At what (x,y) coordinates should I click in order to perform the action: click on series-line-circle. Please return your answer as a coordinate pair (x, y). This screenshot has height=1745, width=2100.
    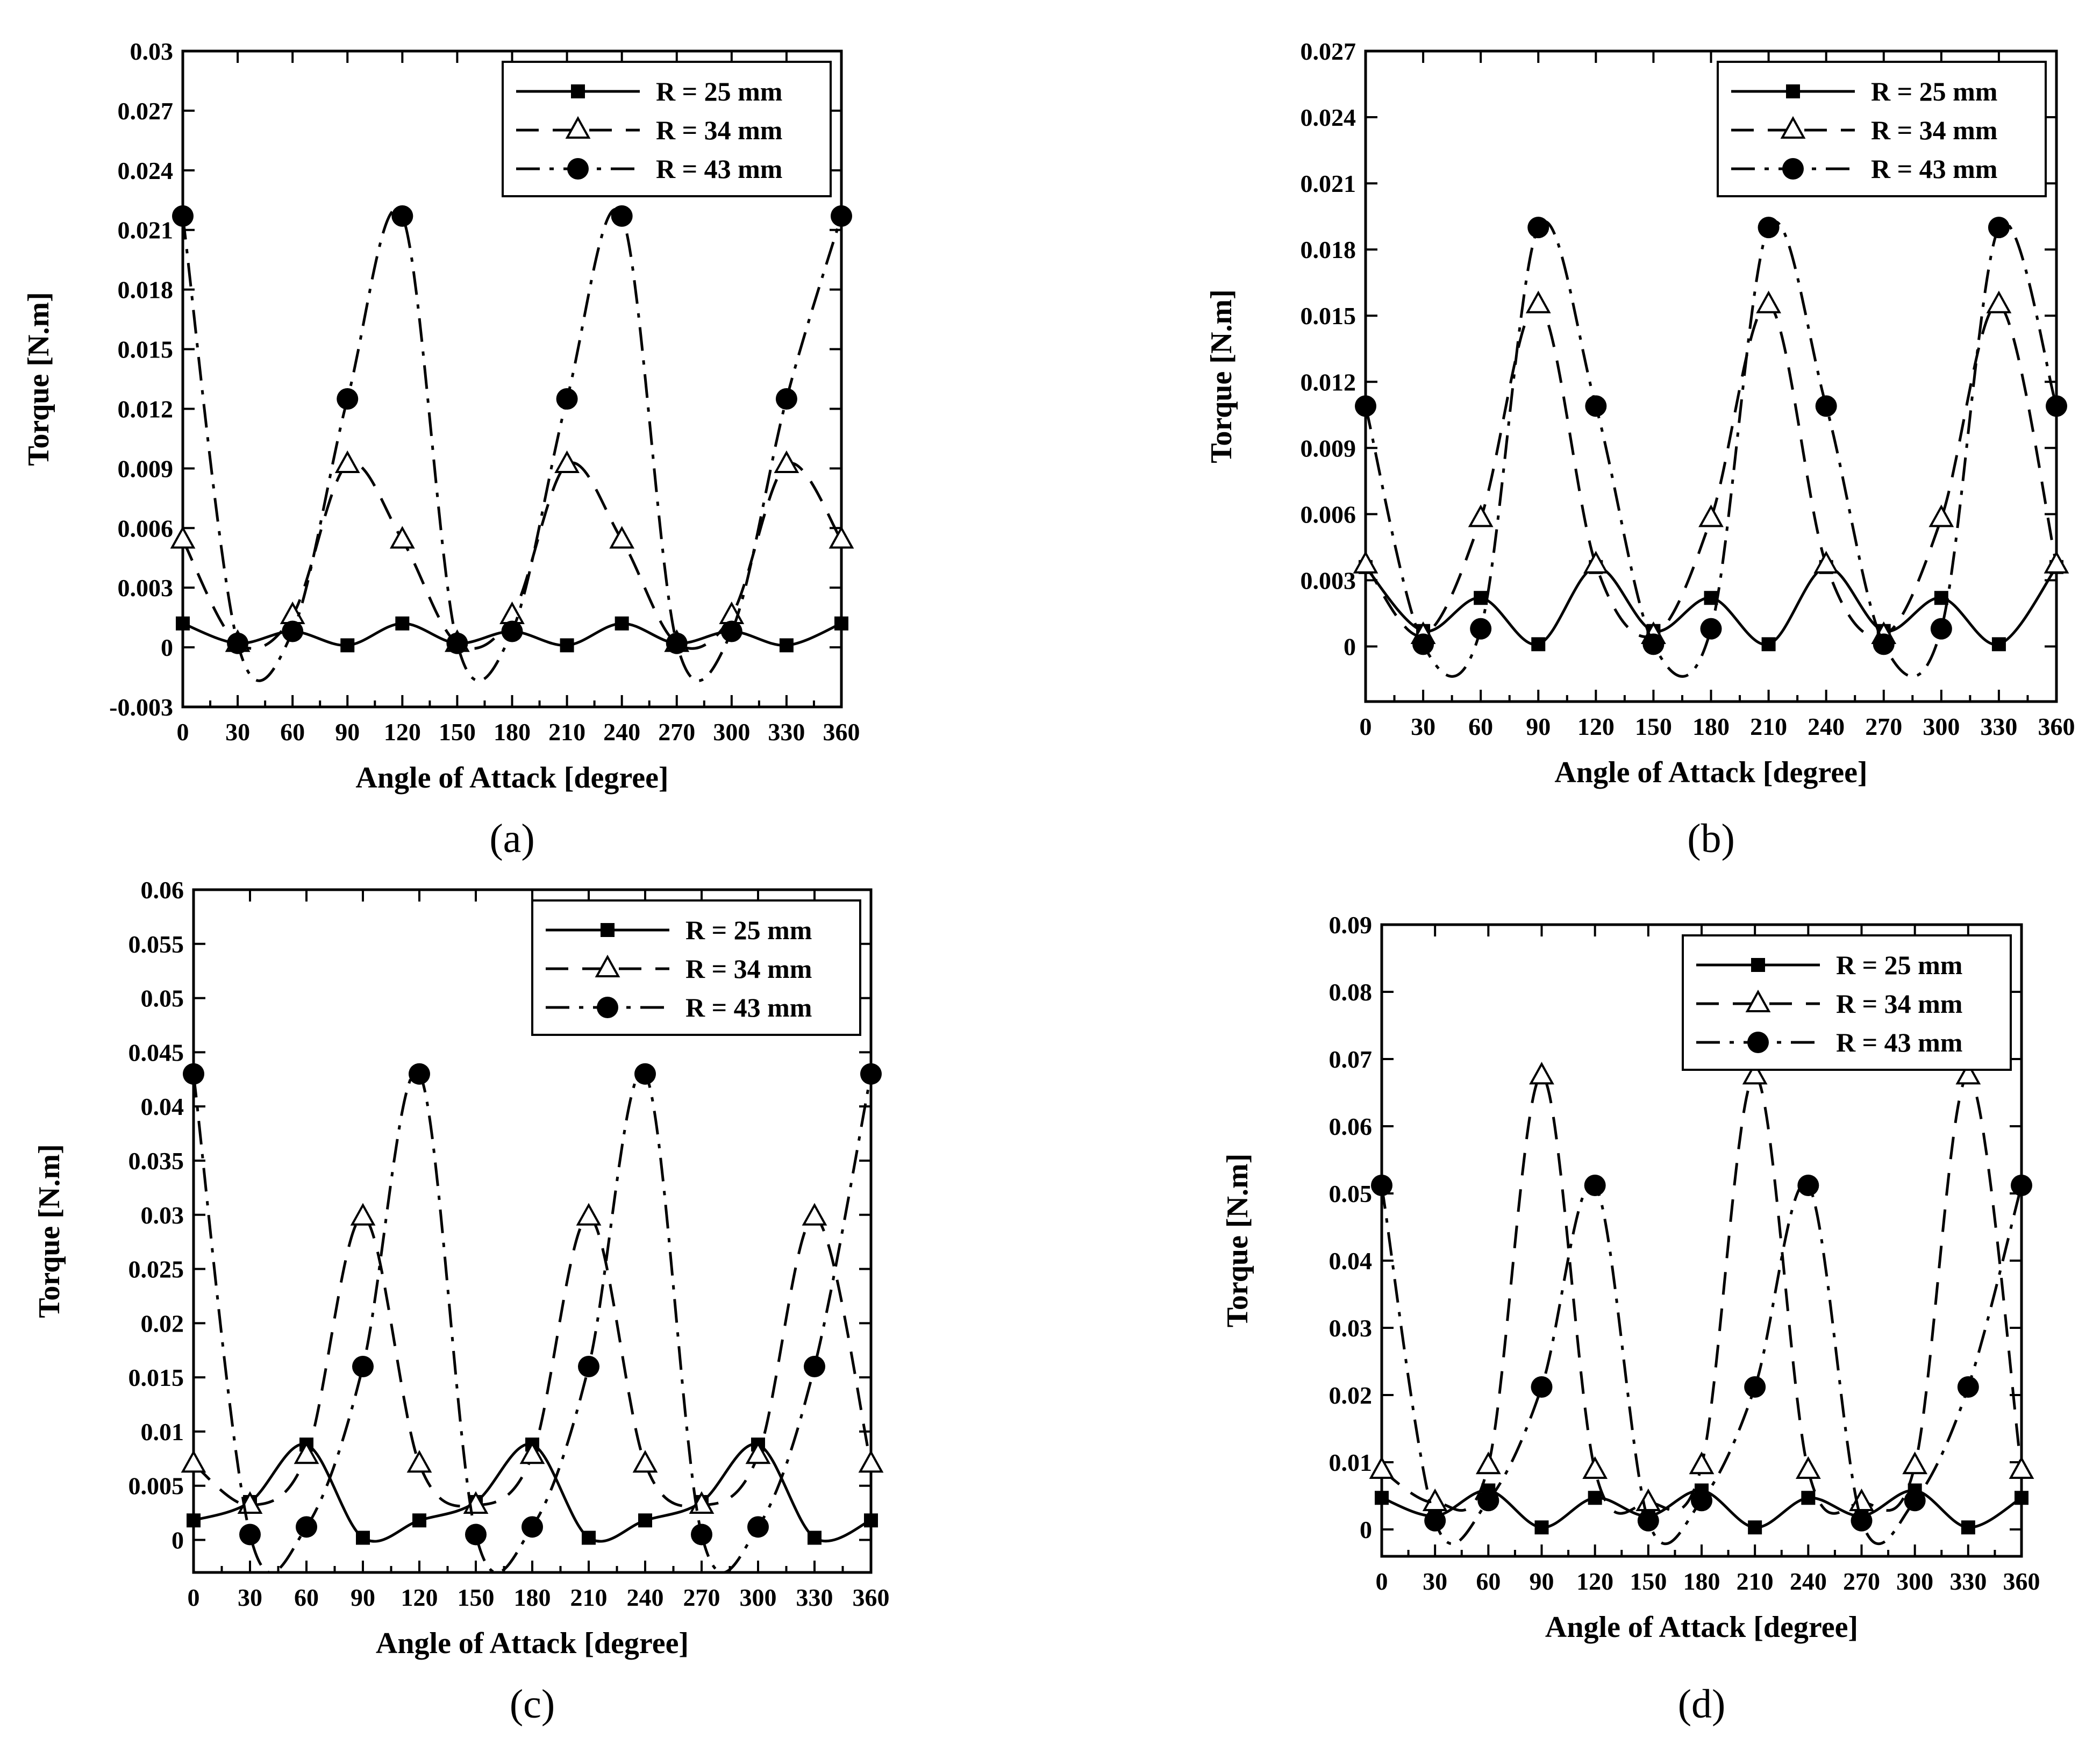
    Looking at the image, I should click on (532, 1321).